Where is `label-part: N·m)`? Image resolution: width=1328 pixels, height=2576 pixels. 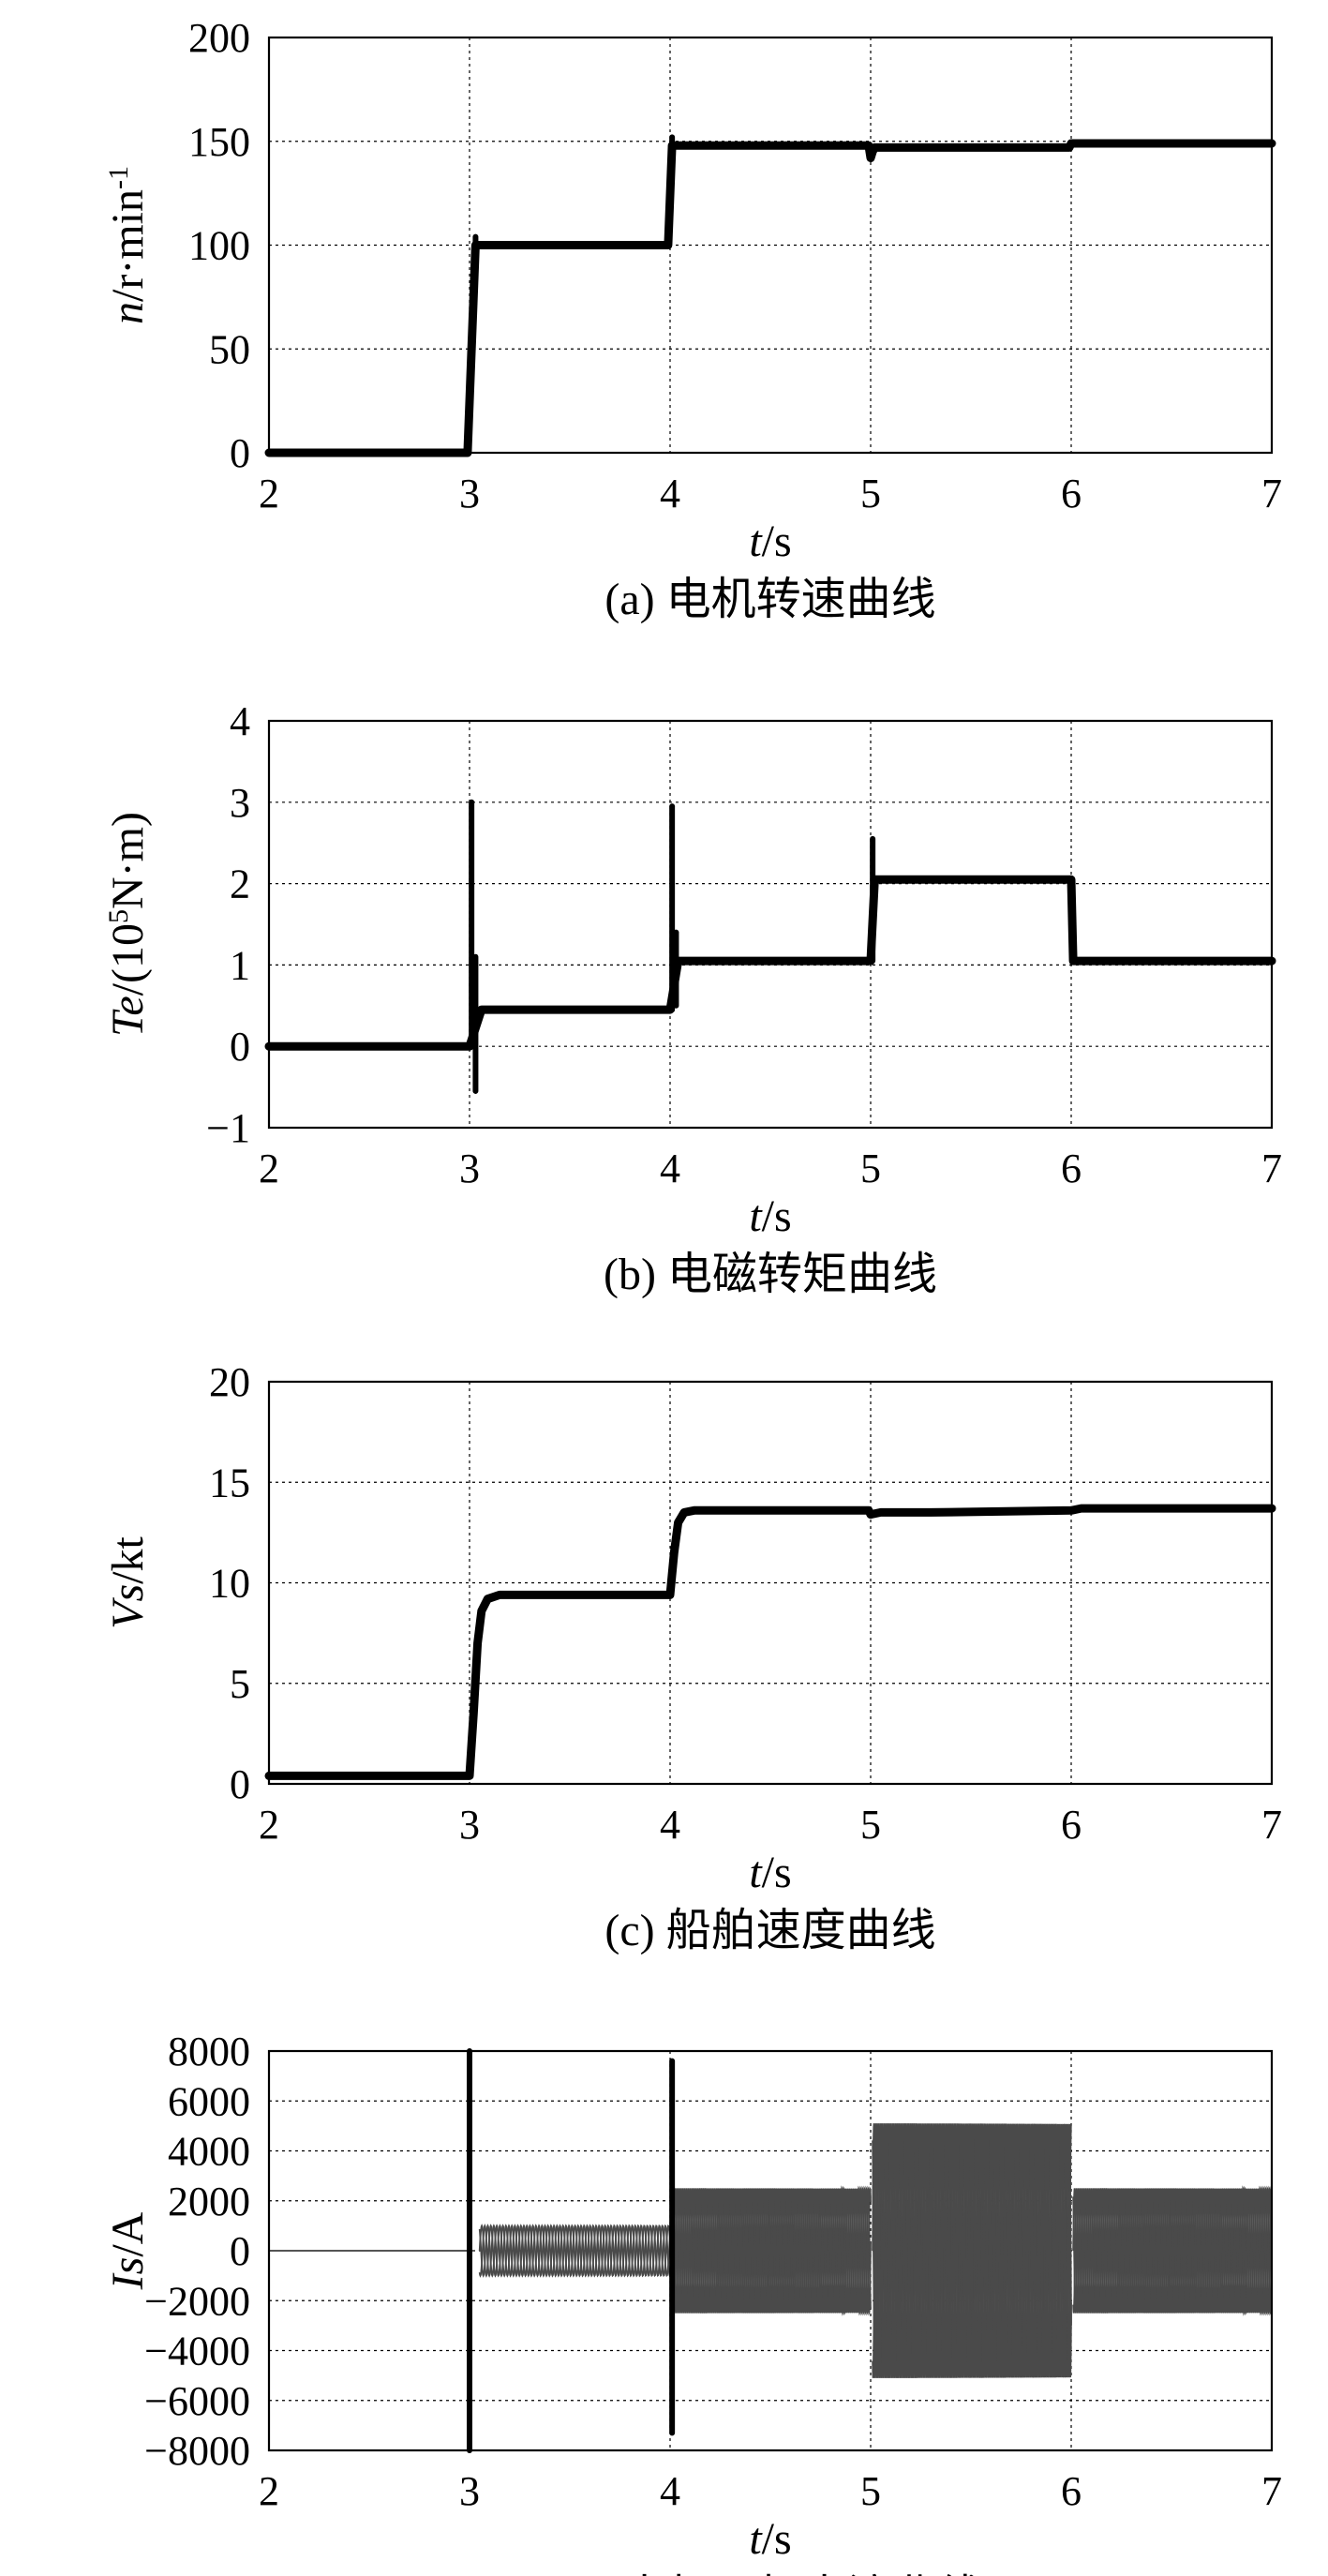 label-part: N·m) is located at coordinates (128, 861).